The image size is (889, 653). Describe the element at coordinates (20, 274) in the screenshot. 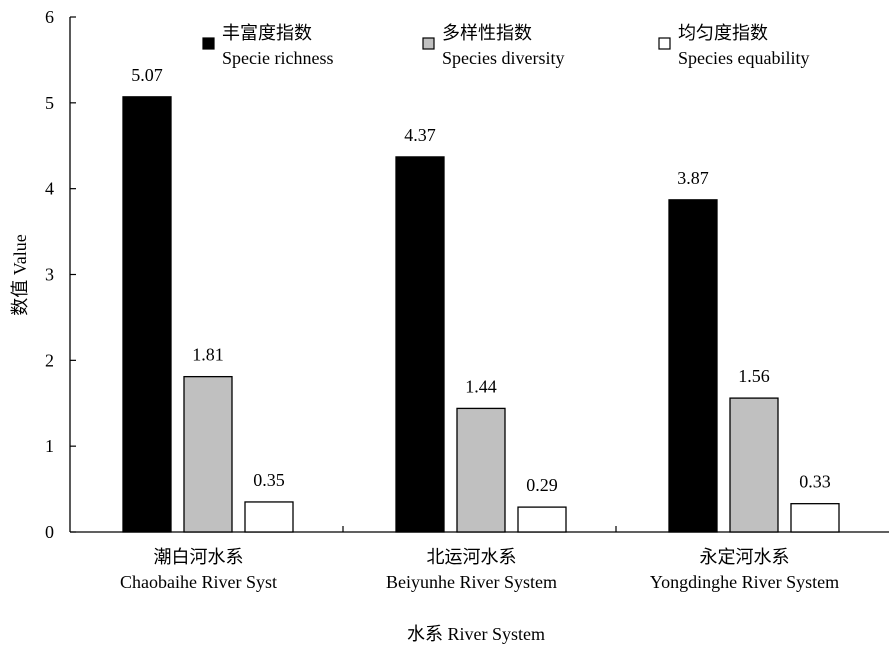

I see `y-axis-label: 数值 Value` at that location.